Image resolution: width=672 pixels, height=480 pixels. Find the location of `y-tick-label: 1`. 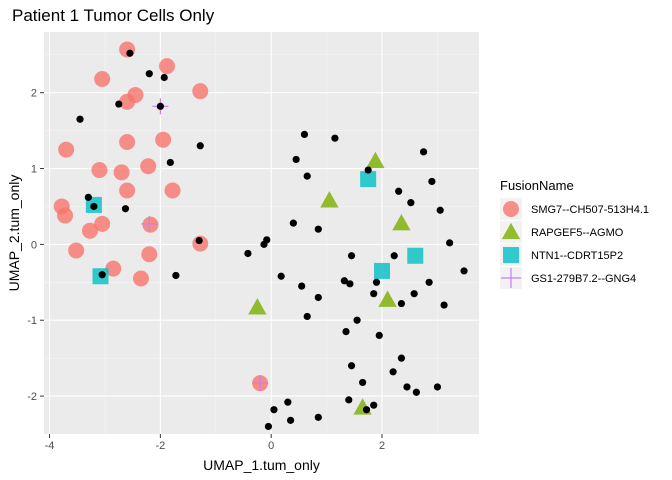

y-tick-label: 1 is located at coordinates (34, 170).